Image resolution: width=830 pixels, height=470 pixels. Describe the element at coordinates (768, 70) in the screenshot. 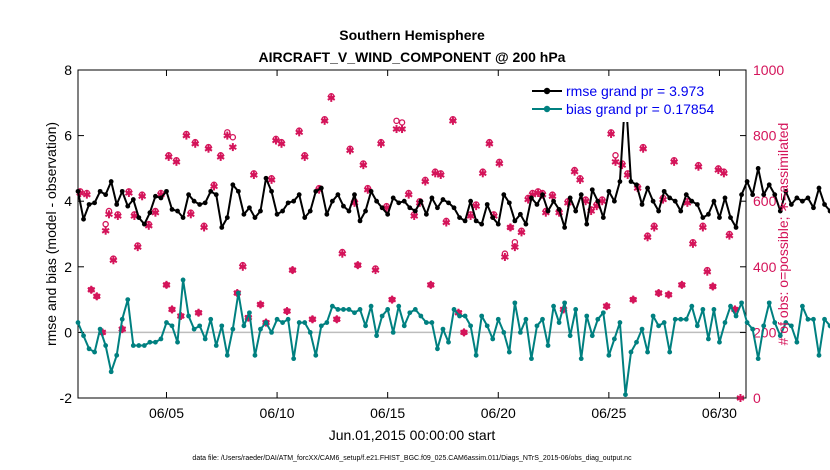

I see `y-right-tick-label: 1000` at that location.